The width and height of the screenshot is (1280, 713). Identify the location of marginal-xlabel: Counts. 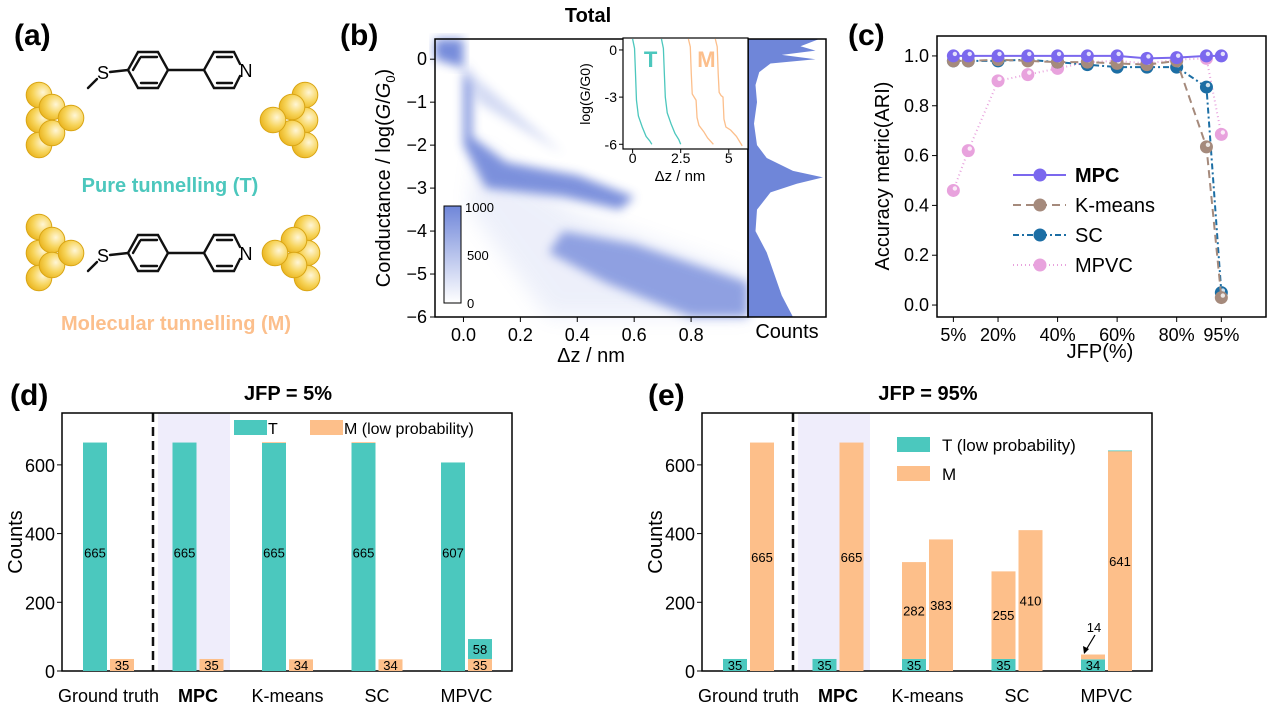
(786, 332).